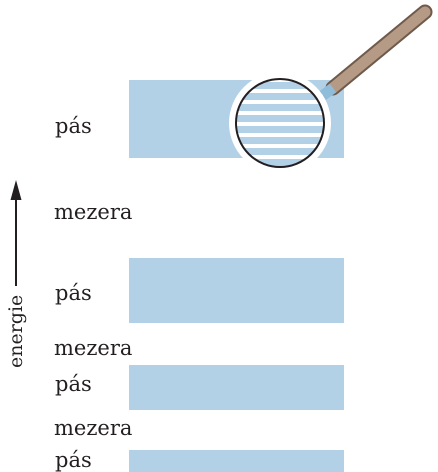  Describe the element at coordinates (93, 428) in the screenshot. I see `gap-label-lower: mezera` at that location.